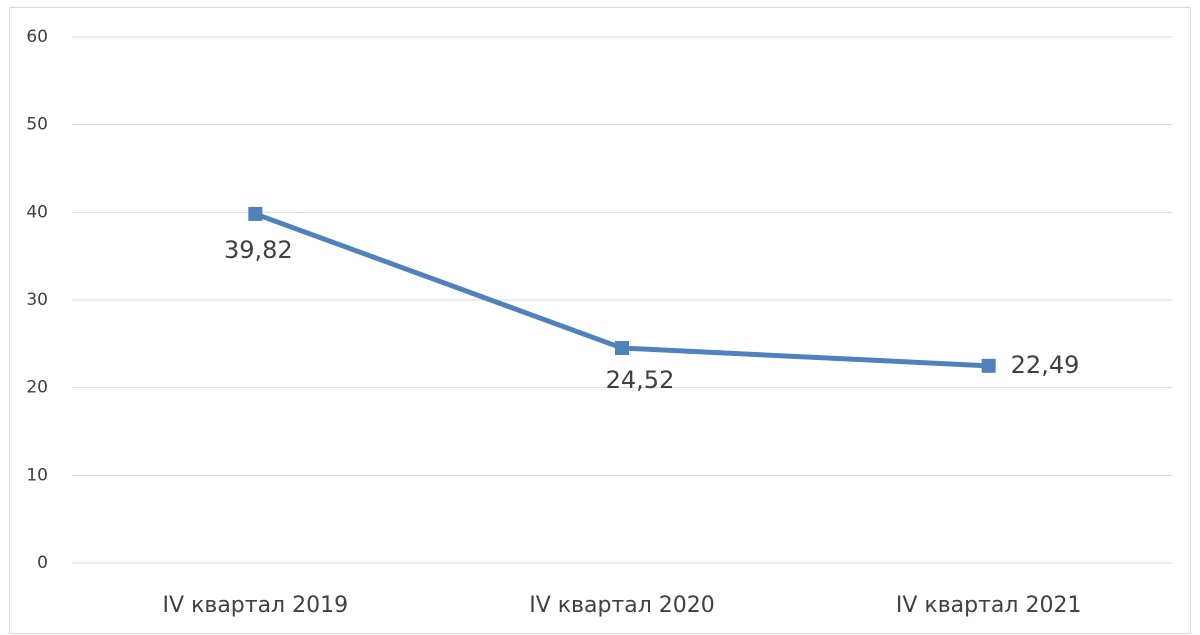 This screenshot has height=635, width=1200. What do you see at coordinates (37, 300) in the screenshot?
I see `y-tick-label: 30` at bounding box center [37, 300].